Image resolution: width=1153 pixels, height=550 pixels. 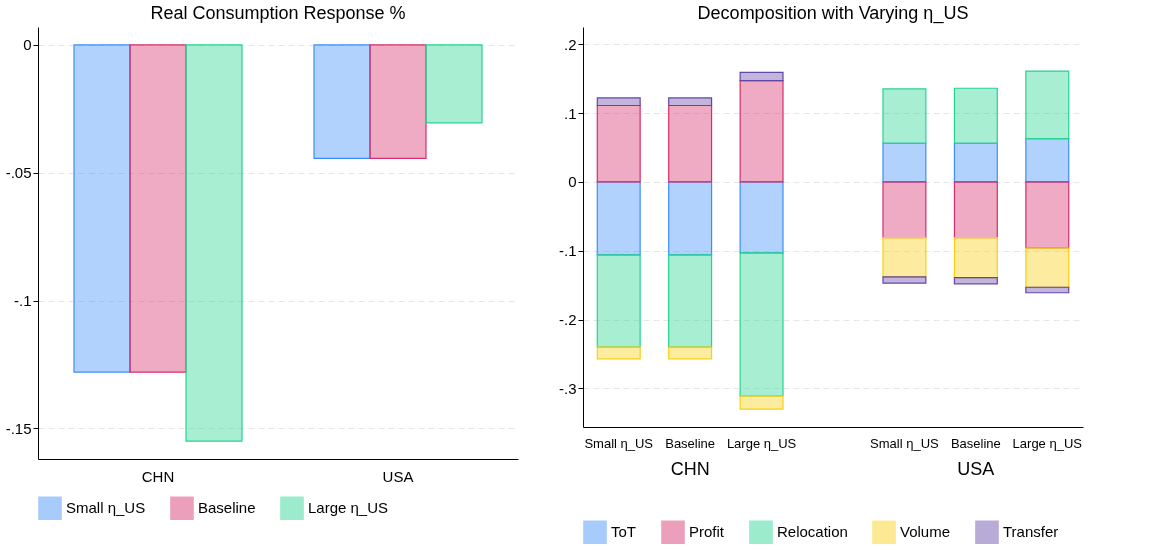 I want to click on y-tick-label: .2, so click(x=570, y=44).